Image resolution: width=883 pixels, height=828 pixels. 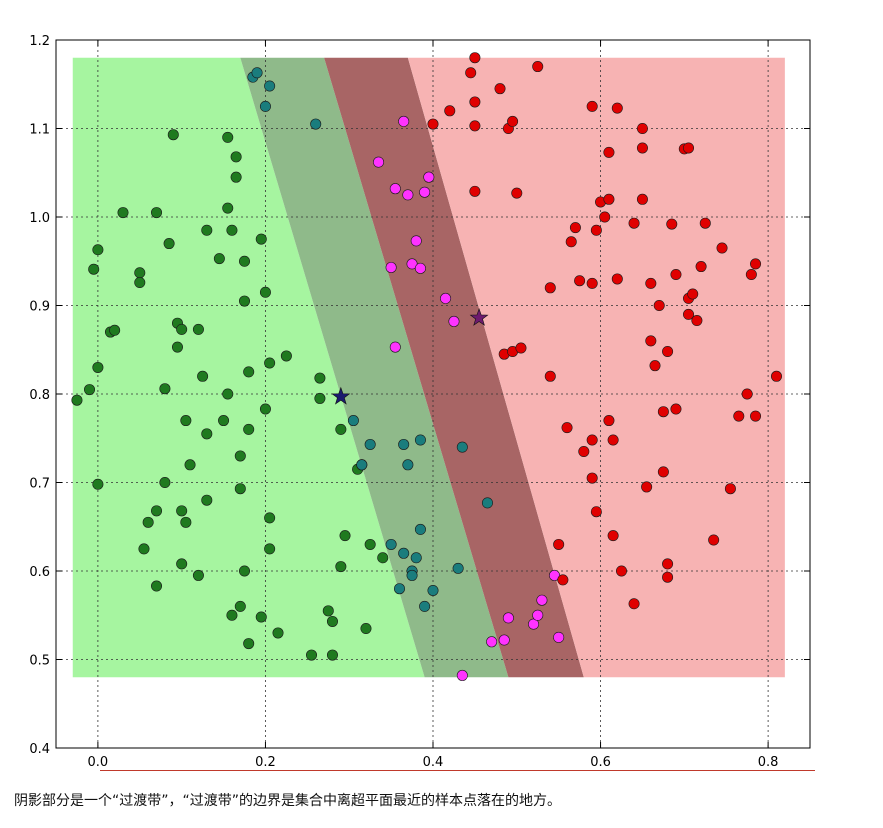 I want to click on y-tick-label: 1.0, so click(x=39, y=218).